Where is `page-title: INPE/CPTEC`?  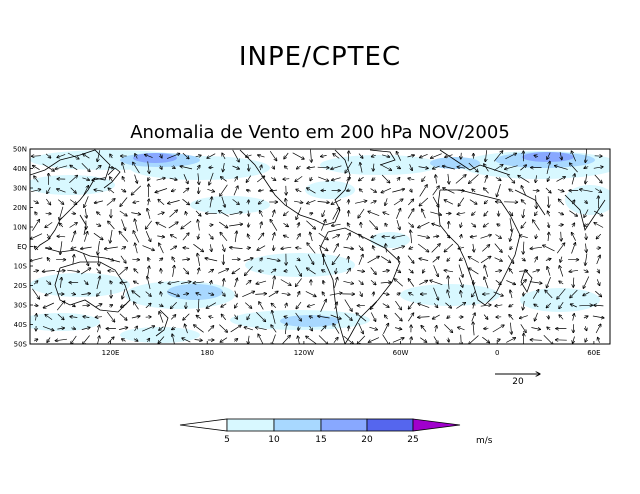
page-title: INPE/CPTEC is located at coordinates (320, 57).